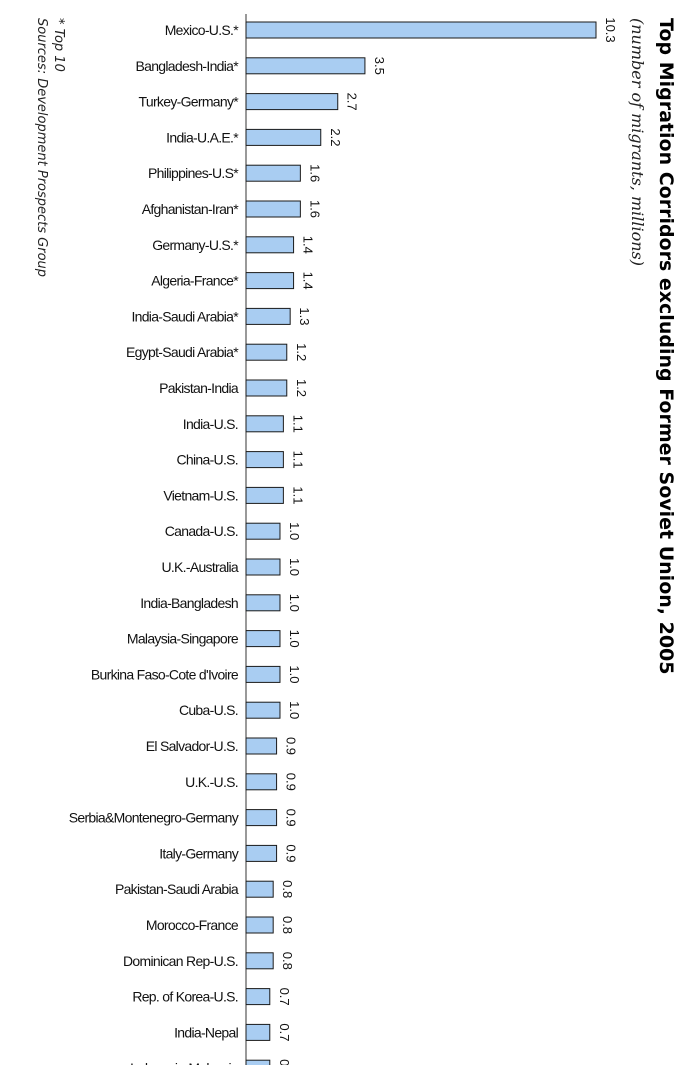 The width and height of the screenshot is (690, 1065). Describe the element at coordinates (180, 961) in the screenshot. I see `category-label: Dominican Rep-U.S.` at that location.